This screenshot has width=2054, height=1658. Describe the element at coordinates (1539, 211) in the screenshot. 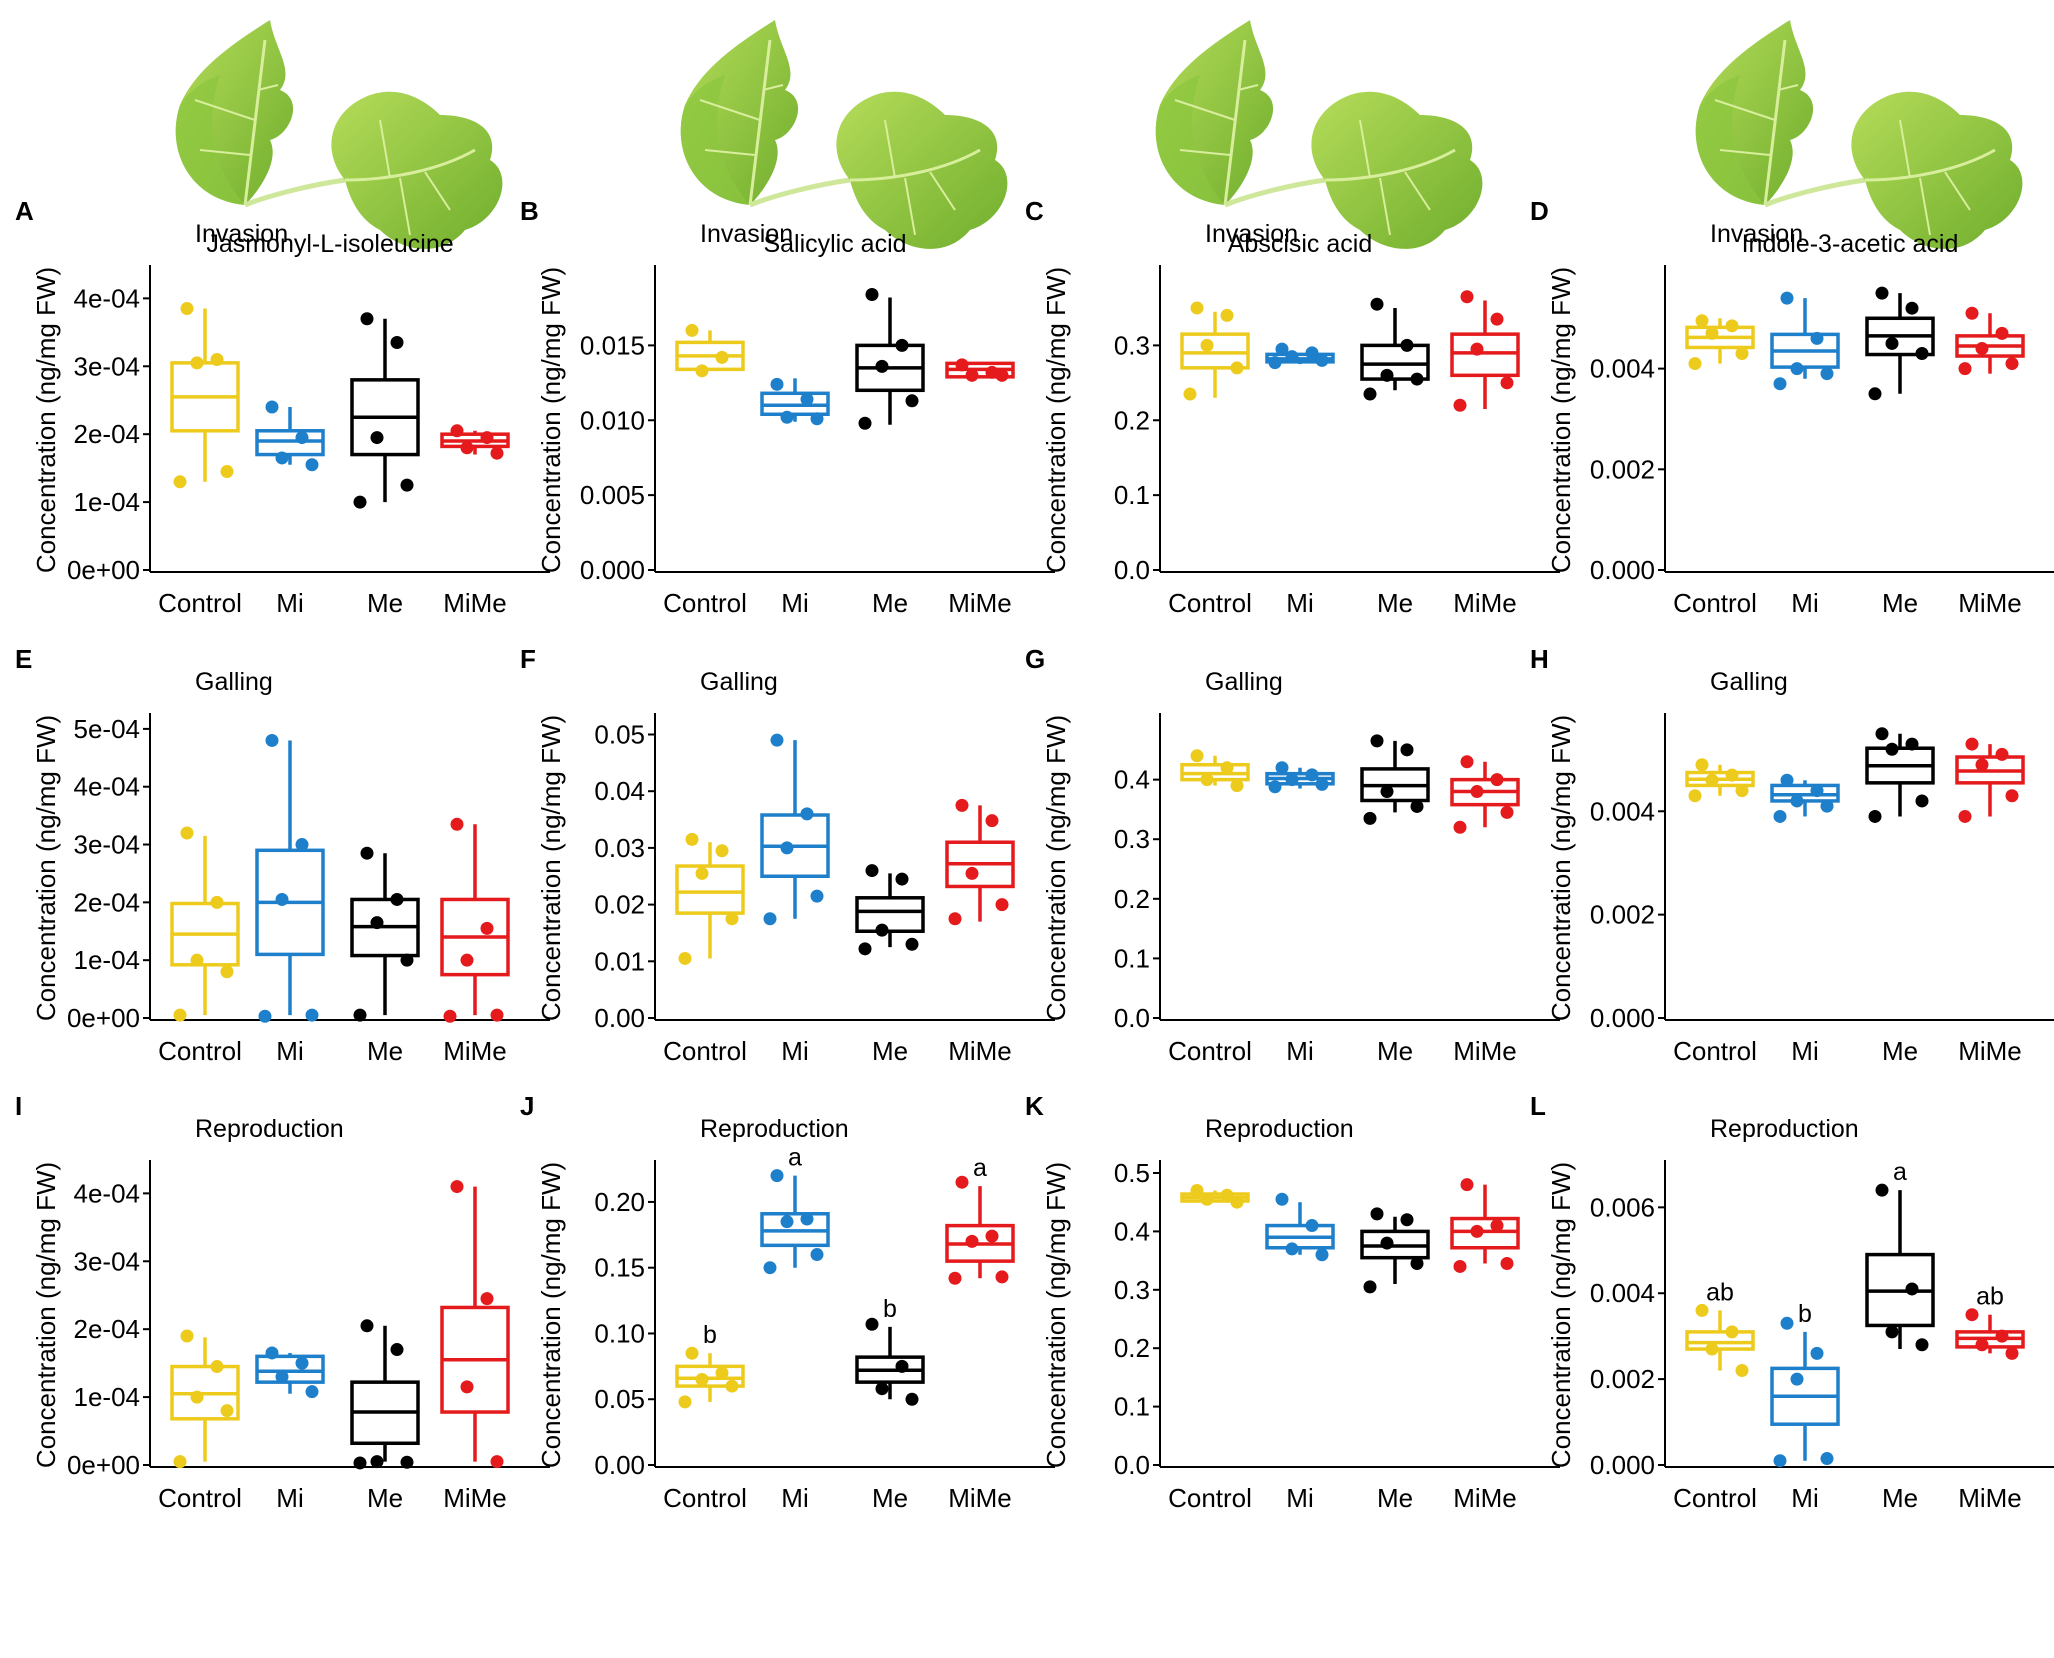

I see `panel-letter: D` at that location.